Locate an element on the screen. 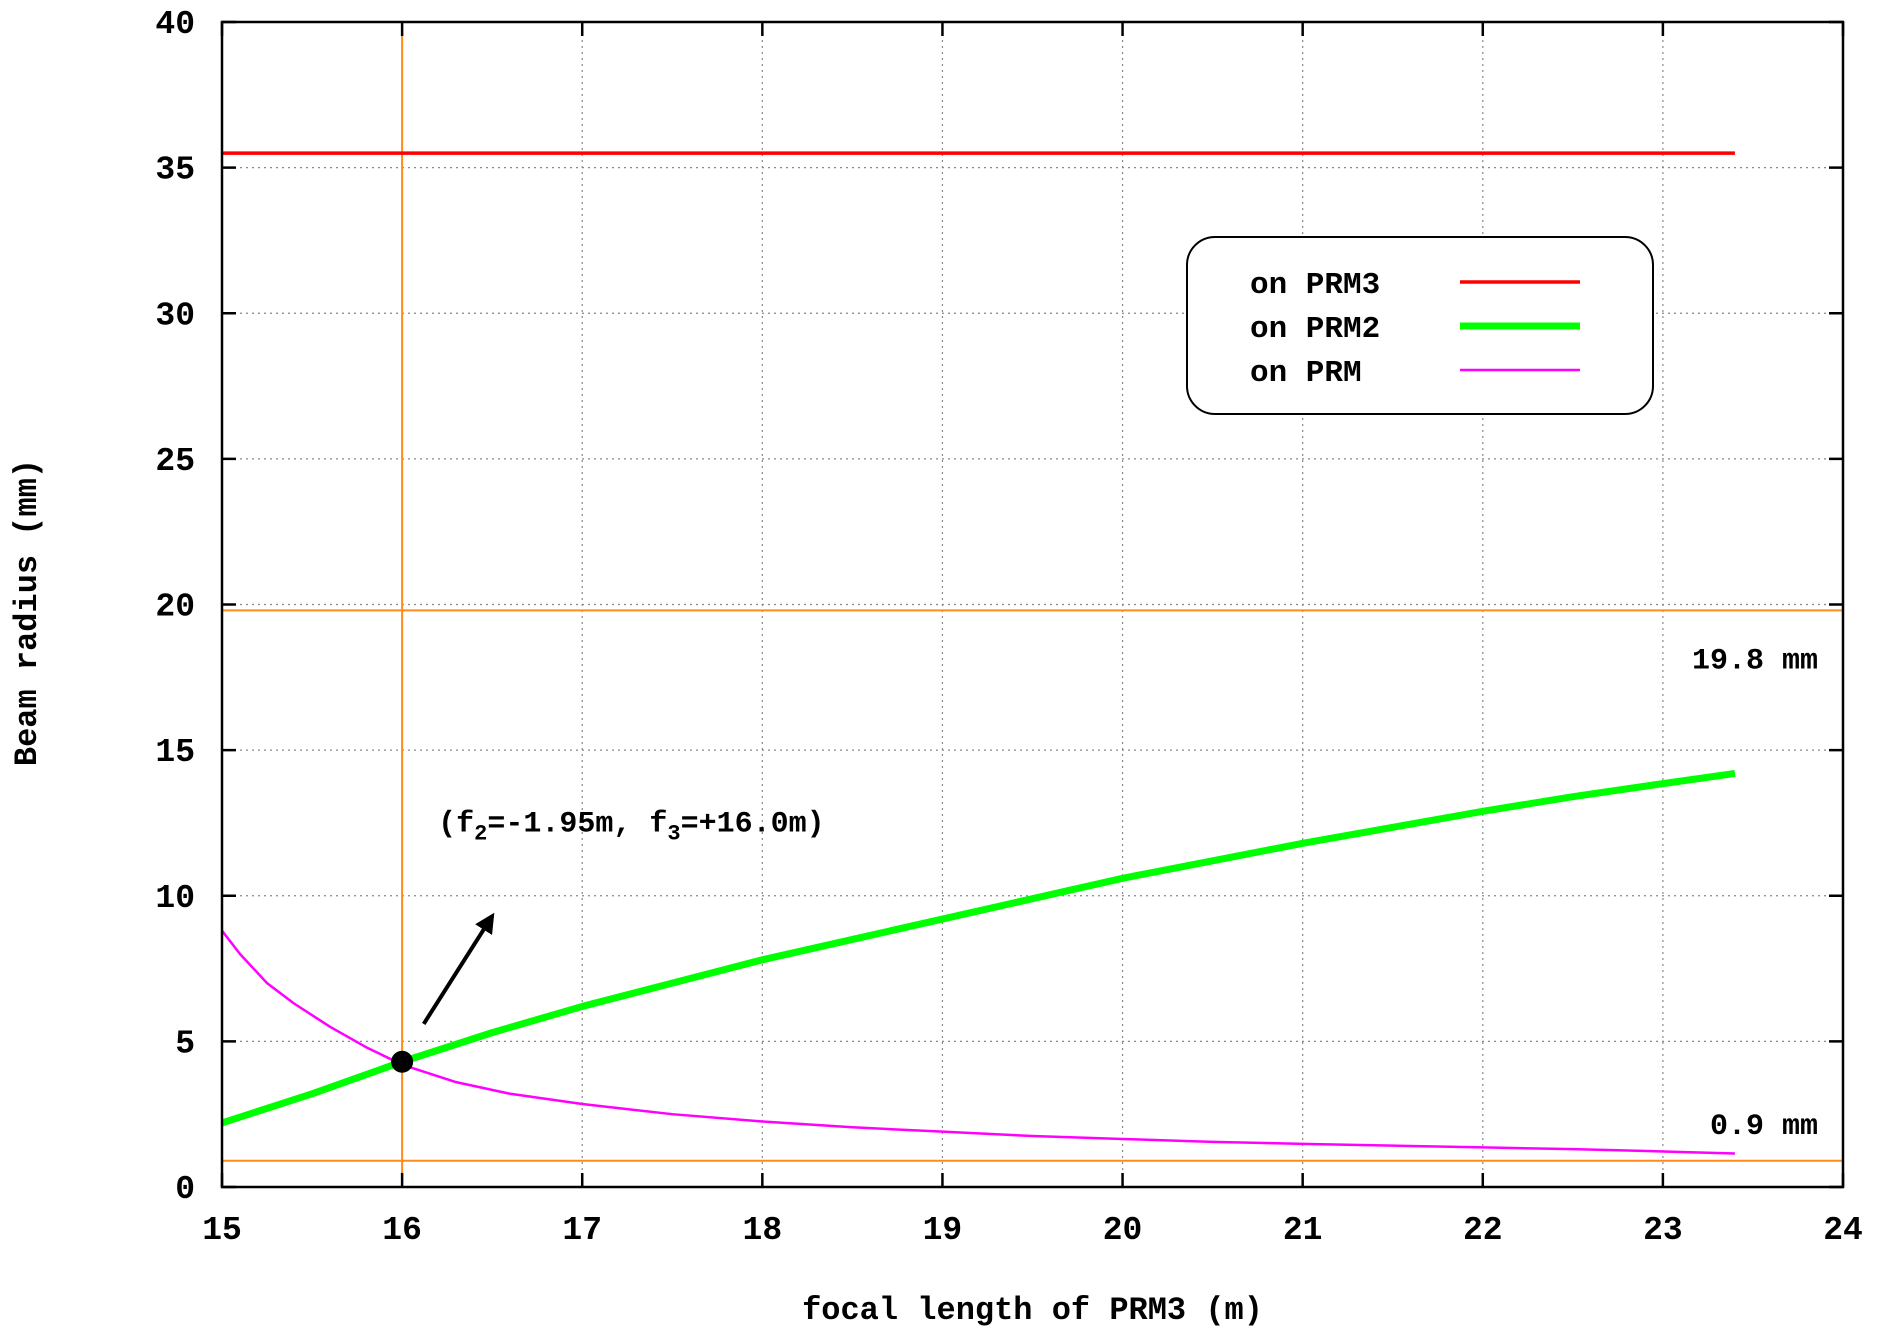 This screenshot has width=1877, height=1335. annotation-fragment: =-1.95m, f is located at coordinates (577, 825).